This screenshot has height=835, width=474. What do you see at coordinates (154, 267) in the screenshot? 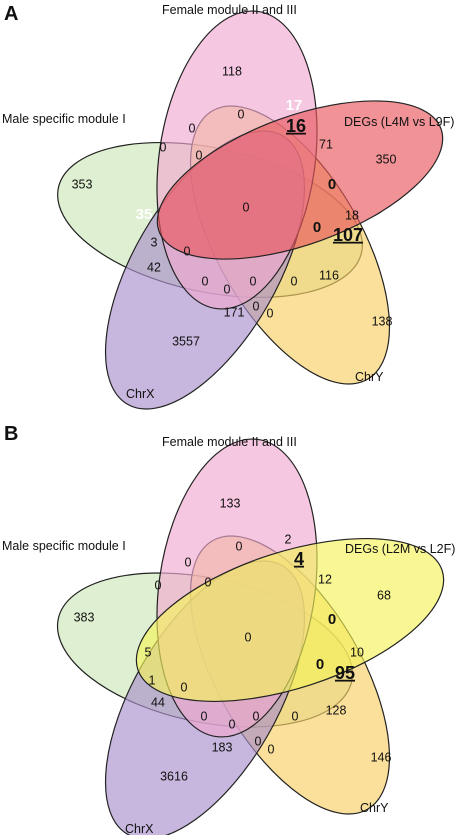
I see `count-label: 42` at bounding box center [154, 267].